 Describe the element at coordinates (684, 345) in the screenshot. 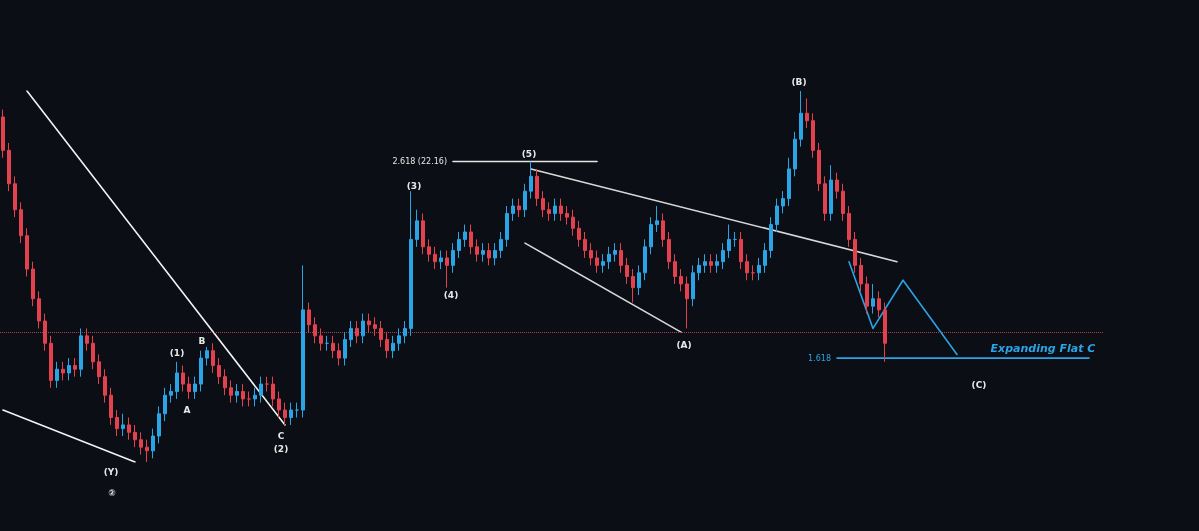

I see `annotation: (A)` at that location.